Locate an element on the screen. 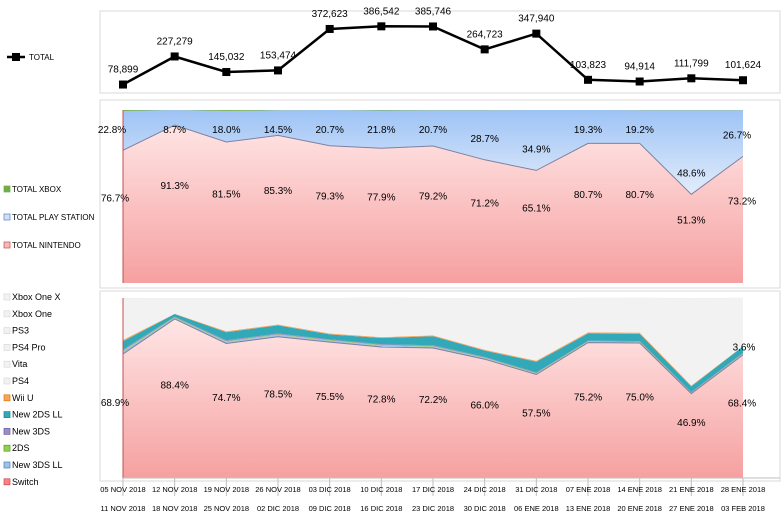 Image resolution: width=782 pixels, height=523 pixels. legend-xbox-one-x-swatch is located at coordinates (7, 297).